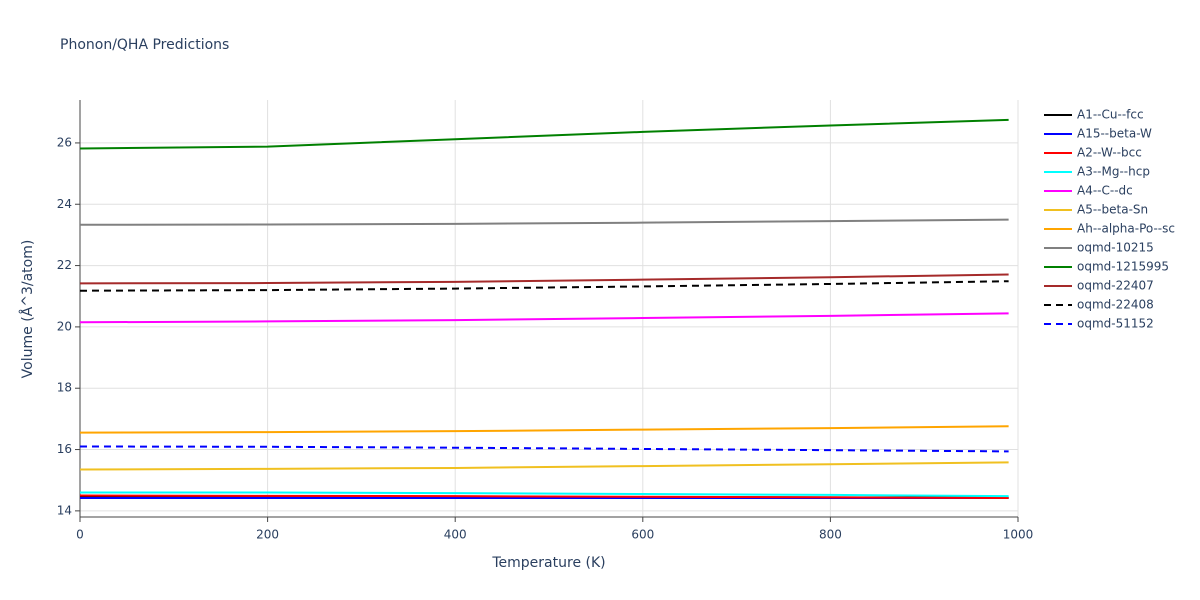 The width and height of the screenshot is (1200, 600). What do you see at coordinates (1105, 191) in the screenshot?
I see `legend-label: A4--C--dc` at bounding box center [1105, 191].